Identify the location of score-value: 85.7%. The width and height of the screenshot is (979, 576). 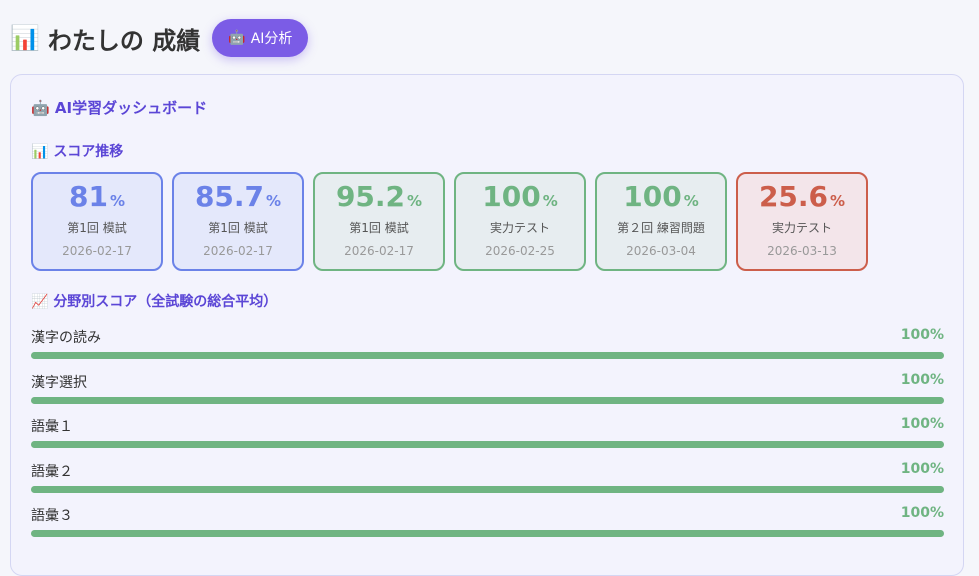
(238, 199).